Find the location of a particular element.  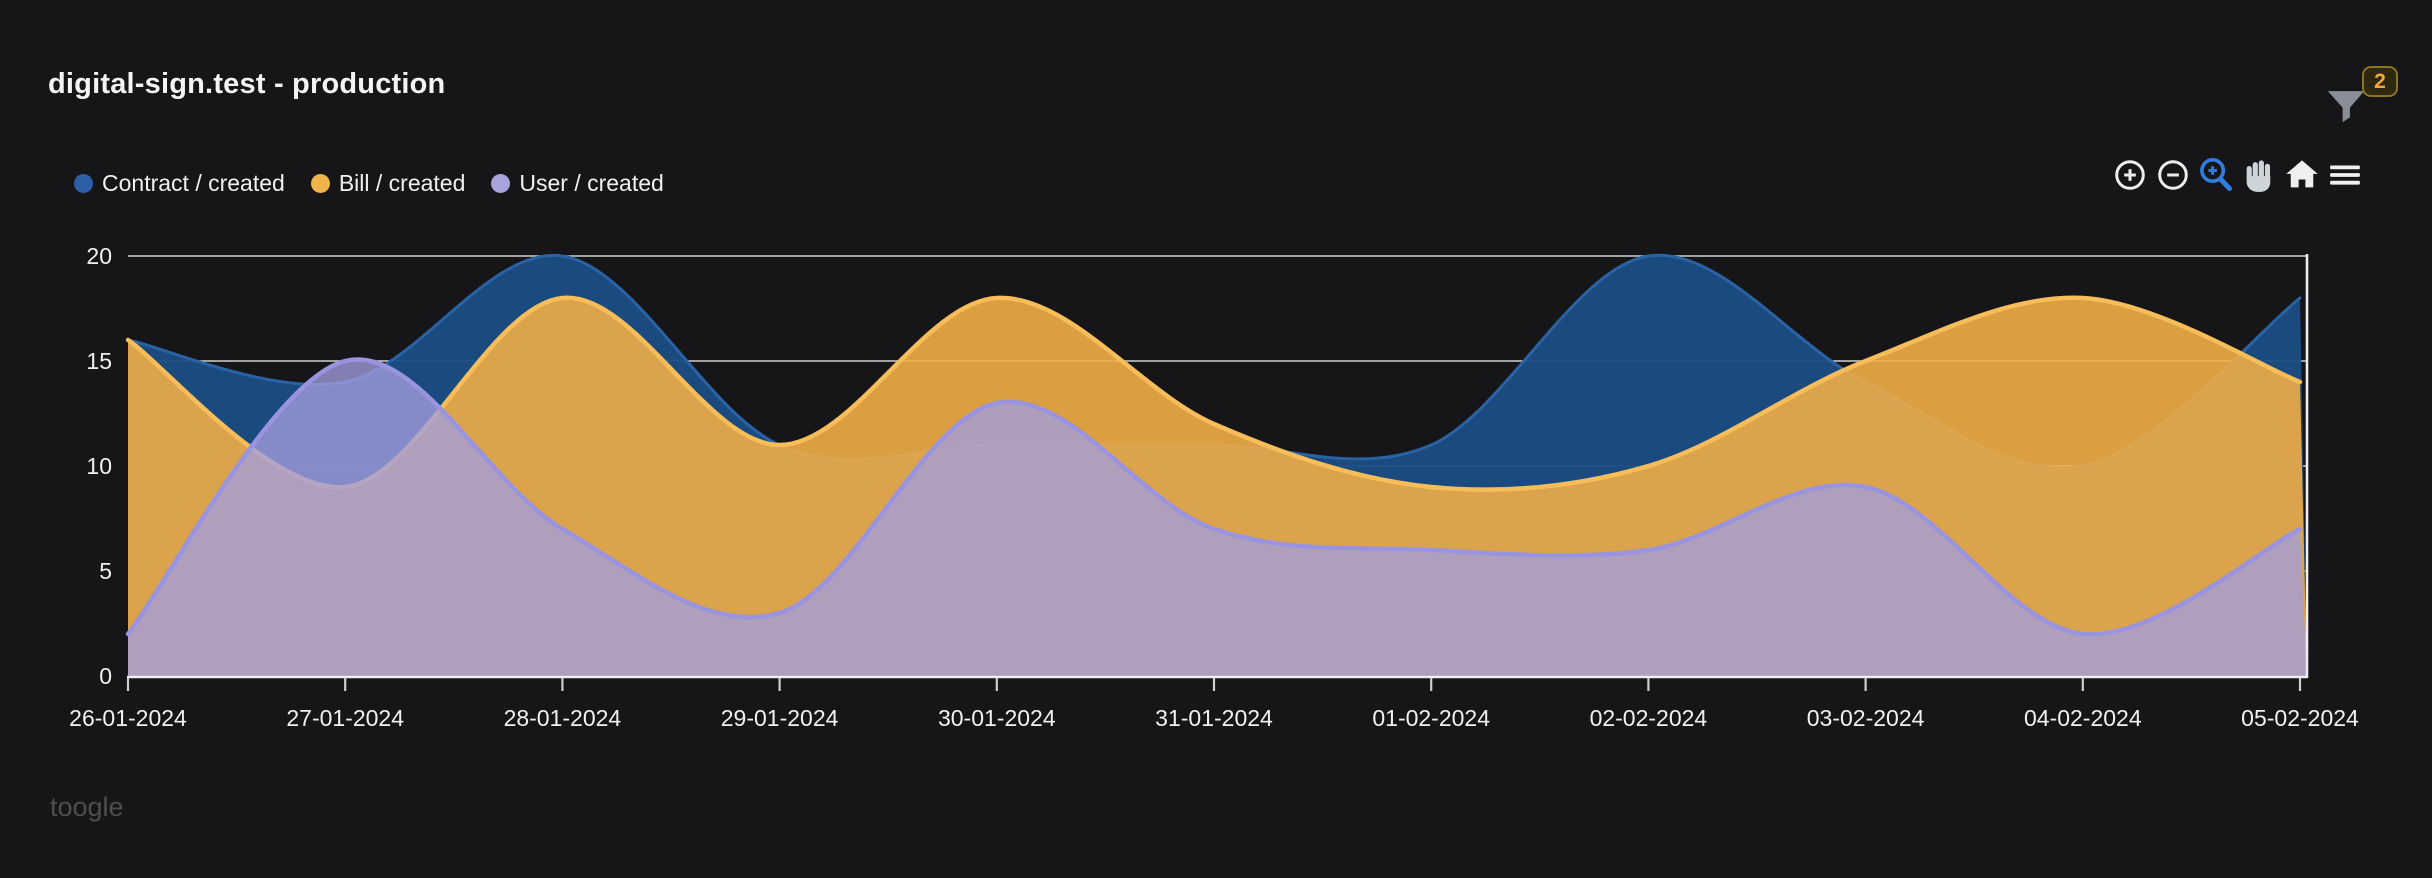

x-tick-label: 04-02-2024 is located at coordinates (2083, 718).